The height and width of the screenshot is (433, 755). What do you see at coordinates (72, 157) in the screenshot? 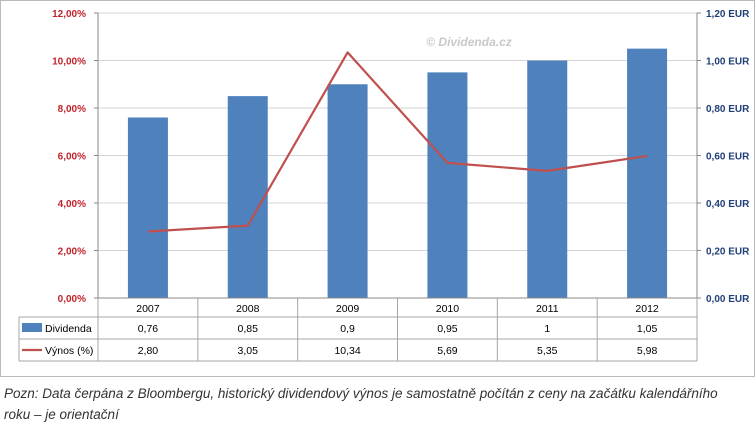
I see `y-left-tick-label: 6,00%` at bounding box center [72, 157].